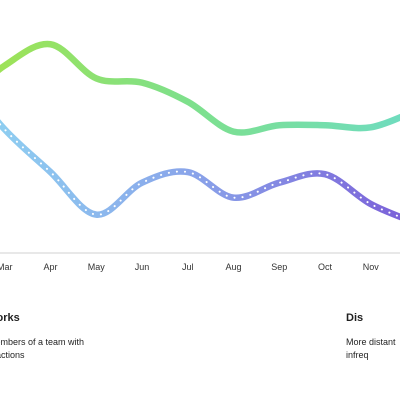  What do you see at coordinates (357, 355) in the screenshot?
I see `legend-right-desc-line2: infreq` at bounding box center [357, 355].